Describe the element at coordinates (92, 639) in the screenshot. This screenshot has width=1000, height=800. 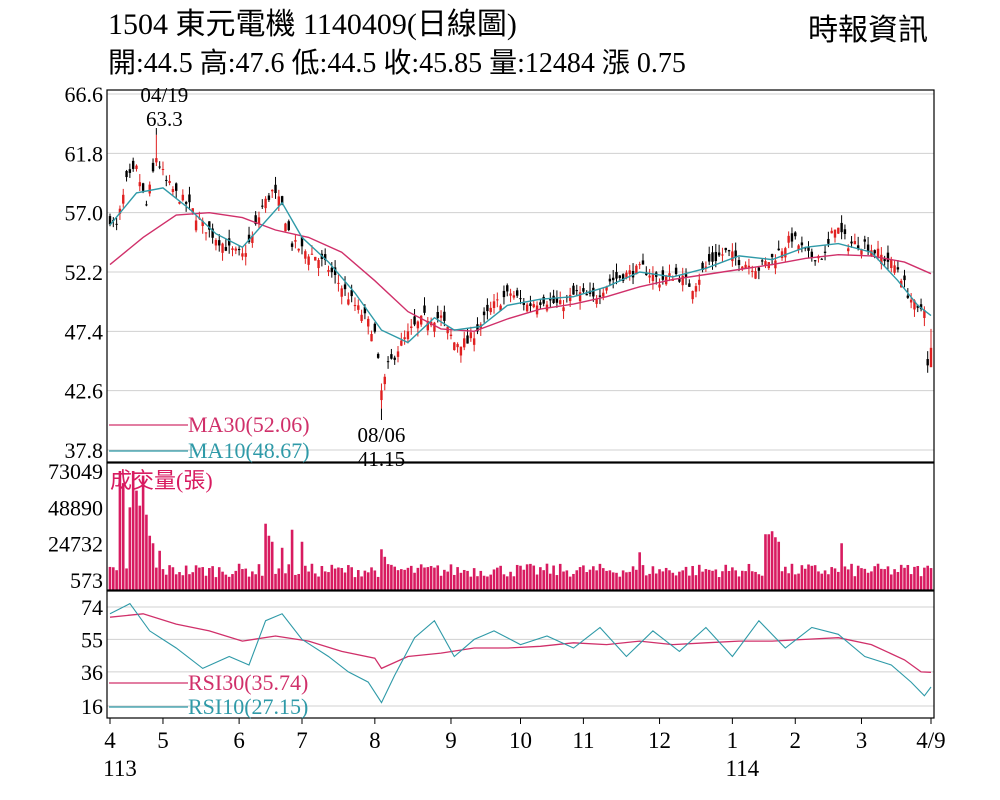
I see `rsi-tick-label: 55` at that location.